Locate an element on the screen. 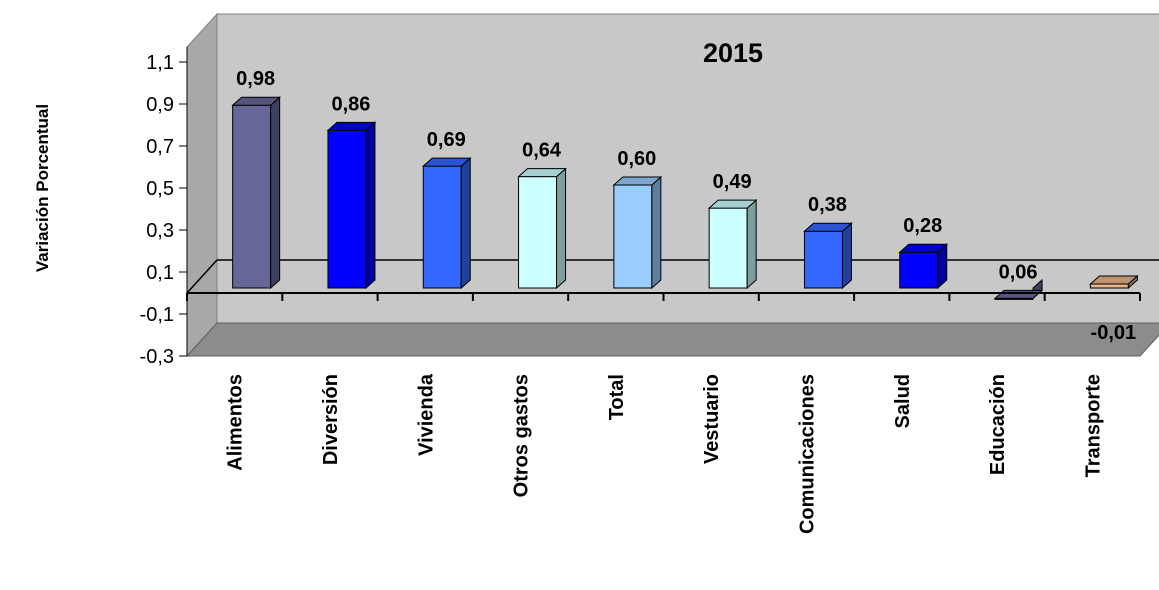 This screenshot has height=590, width=1159. x-tick-label: Otros gastos is located at coordinates (522, 435).